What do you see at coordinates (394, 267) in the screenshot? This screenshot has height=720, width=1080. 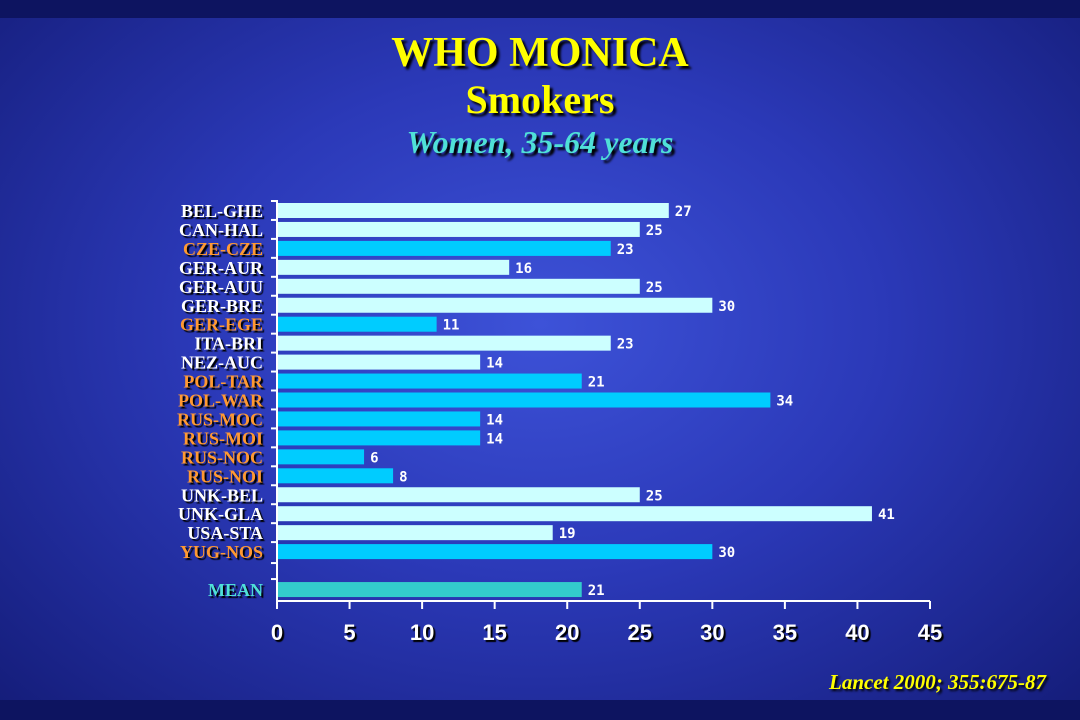 I see `bar-ger-aur` at bounding box center [394, 267].